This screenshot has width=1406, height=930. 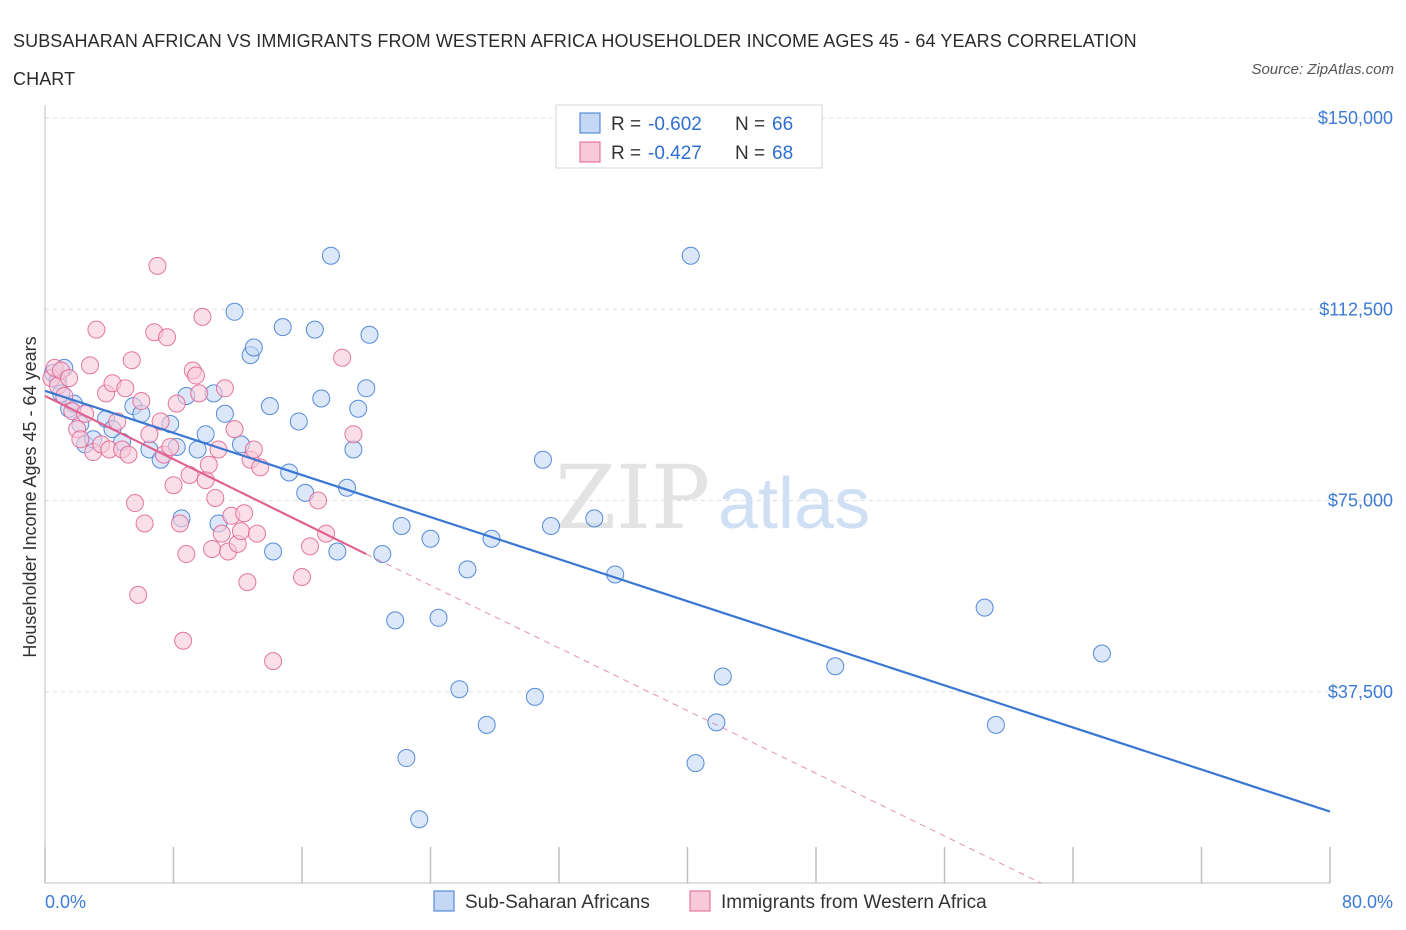 What do you see at coordinates (1356, 309) in the screenshot?
I see `y-tick-label-2: $112,500` at bounding box center [1356, 309].